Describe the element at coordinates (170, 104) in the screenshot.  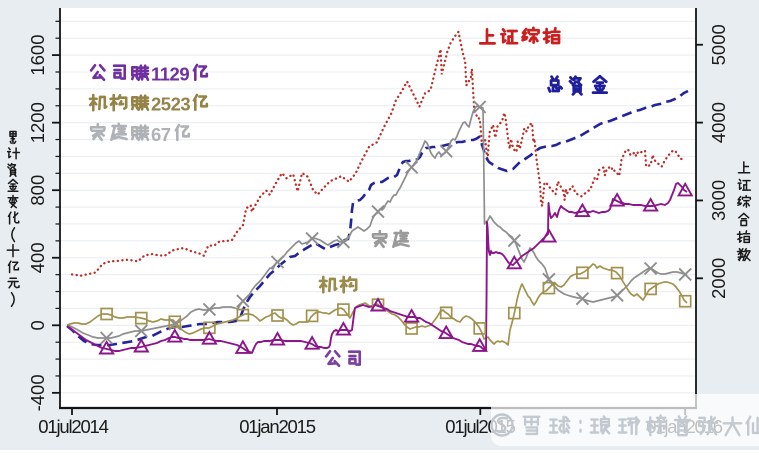
I see `svg-text: 2523` at that location.